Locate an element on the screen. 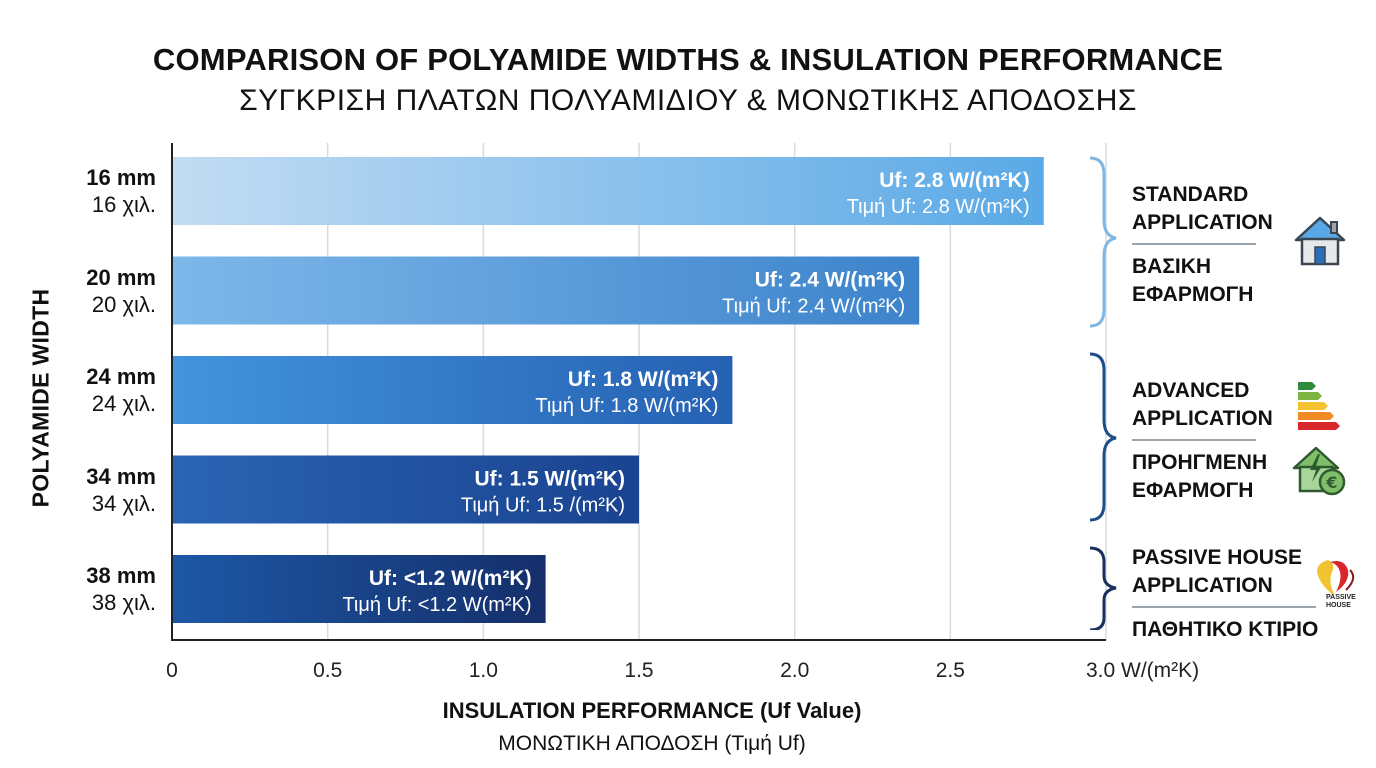  group-standard-separator is located at coordinates (1194, 244).